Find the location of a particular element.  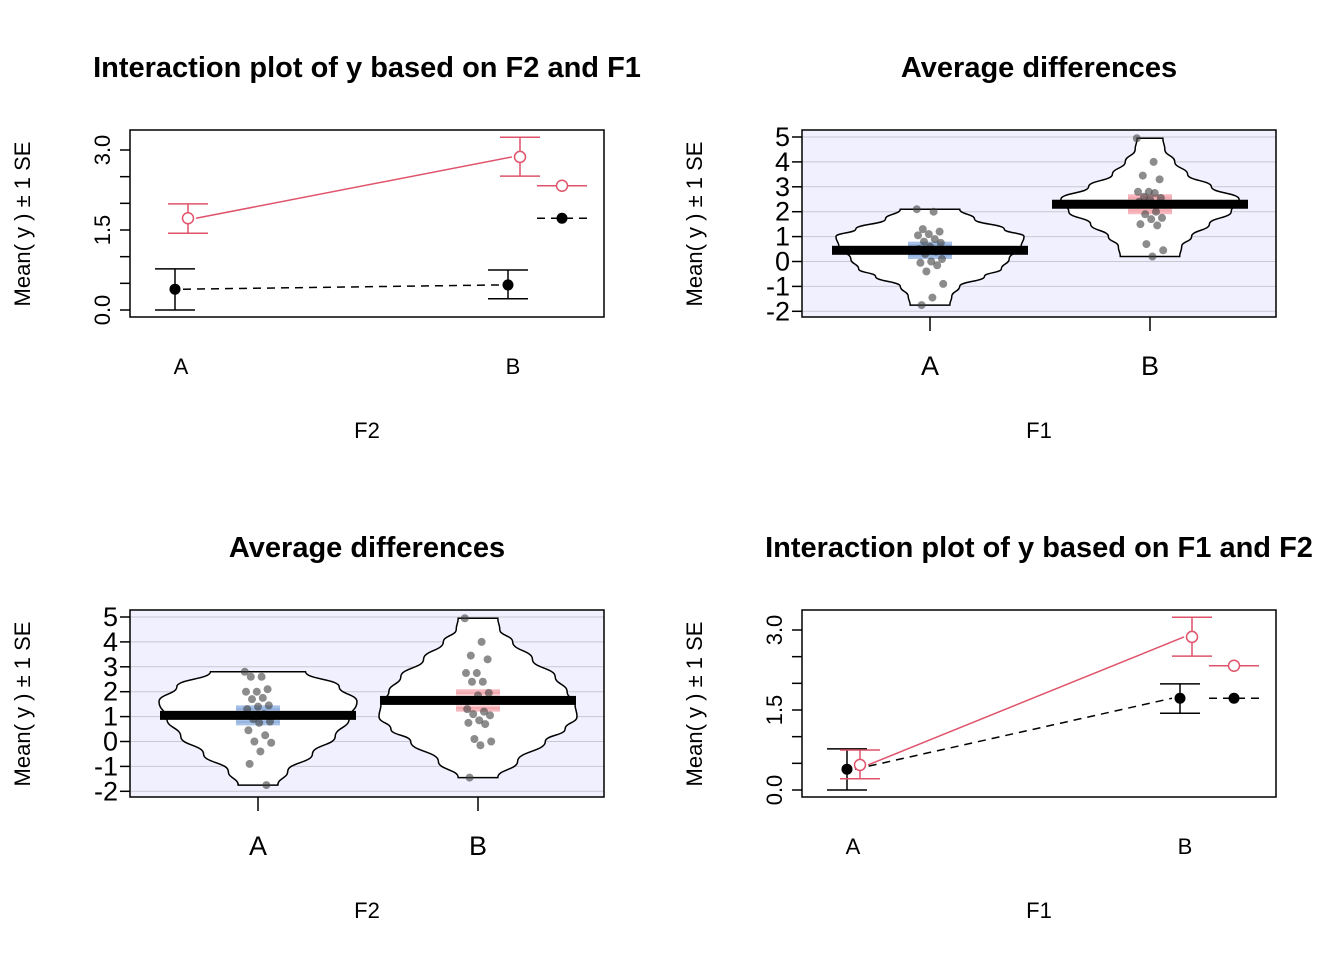

y-tick-label: 5 is located at coordinates (110, 617).